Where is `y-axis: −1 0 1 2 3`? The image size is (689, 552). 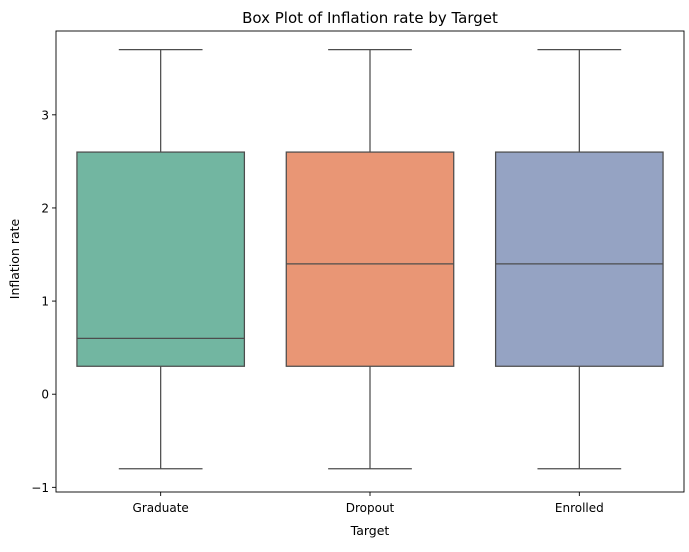 y-axis: −1 0 1 2 3 is located at coordinates (43, 301).